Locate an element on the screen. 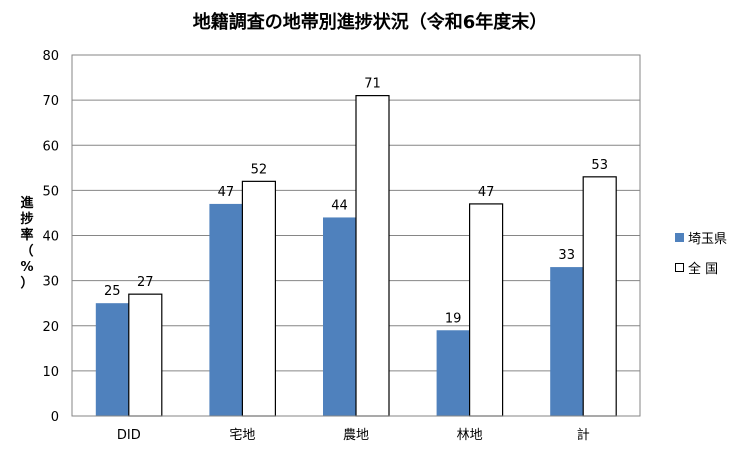 The width and height of the screenshot is (740, 454). y-axis-label-char: % is located at coordinates (27, 267).